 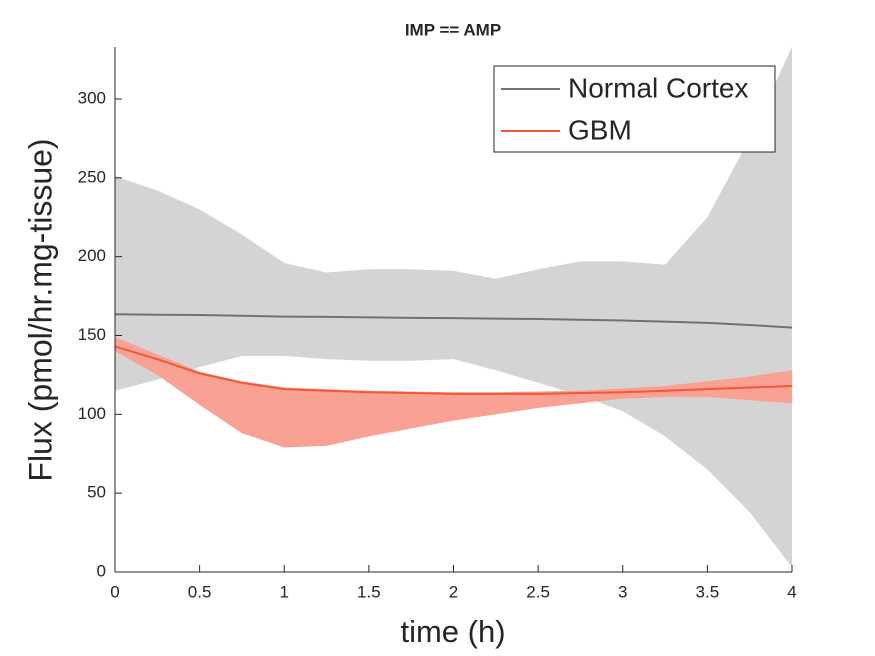 What do you see at coordinates (96, 492) in the screenshot?
I see `y-tick-label: 50` at bounding box center [96, 492].